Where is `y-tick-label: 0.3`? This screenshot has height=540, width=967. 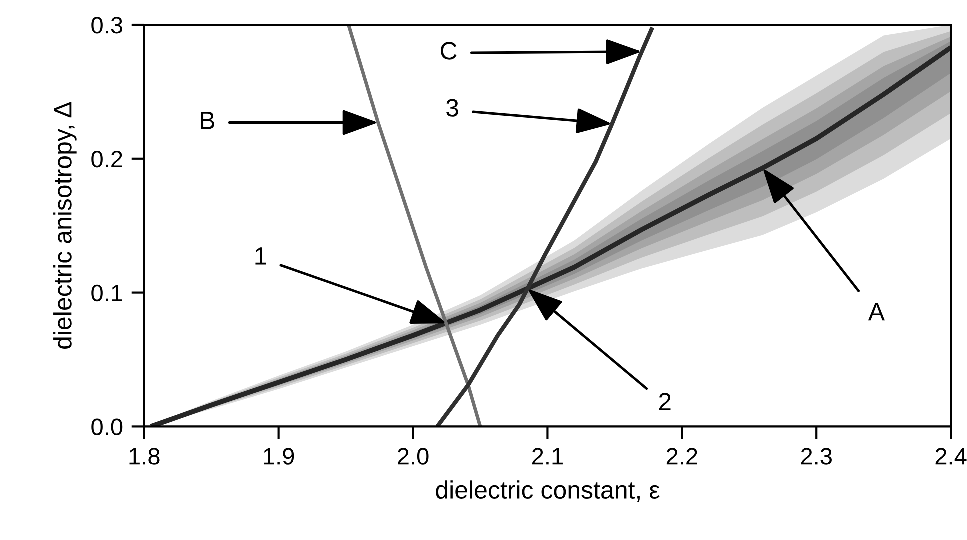
y-tick-label: 0.3 is located at coordinates (107, 25).